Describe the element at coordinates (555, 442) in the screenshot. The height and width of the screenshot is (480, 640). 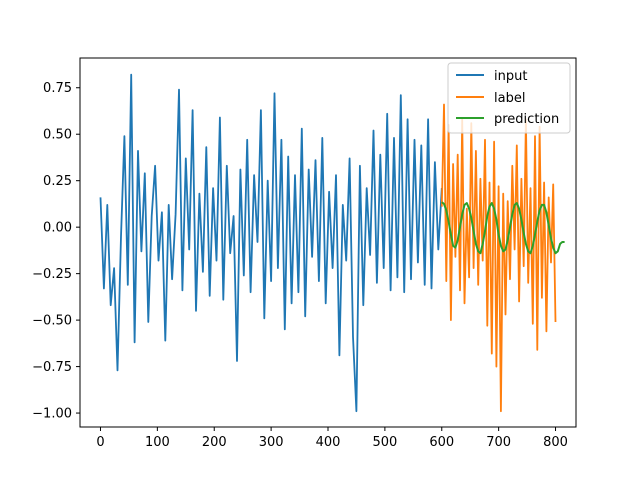
I see `x-tick-label: 800` at that location.